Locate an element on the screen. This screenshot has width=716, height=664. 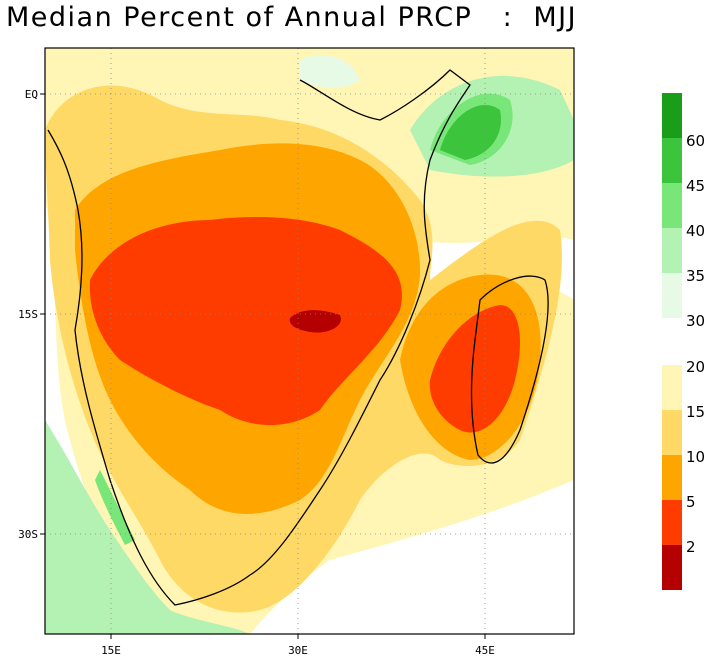
cb-label-40: 40 is located at coordinates (695, 231).